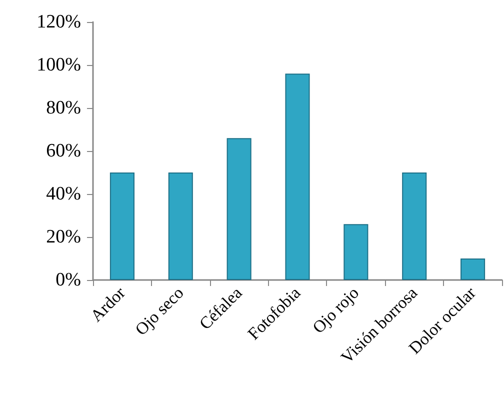 The height and width of the screenshot is (419, 504). What do you see at coordinates (64, 151) in the screenshot?
I see `y-tick-label: 60%` at bounding box center [64, 151].